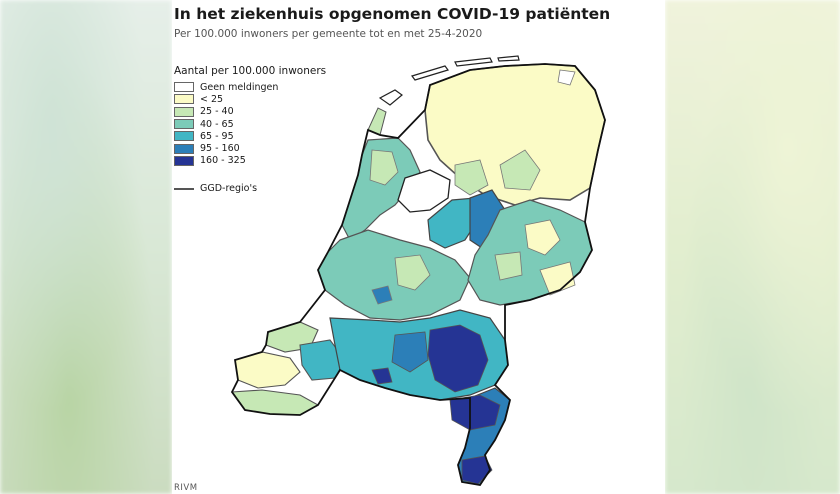 This screenshot has height=494, width=840. What do you see at coordinates (473, 62) in the screenshot?
I see `island-terschelling` at bounding box center [473, 62].